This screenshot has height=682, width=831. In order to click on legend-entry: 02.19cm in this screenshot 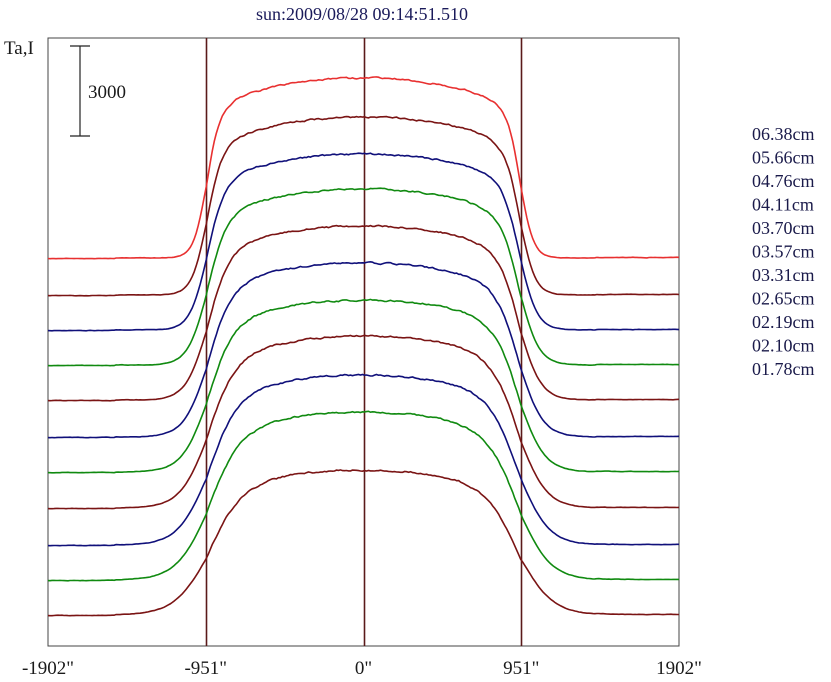, I will do `click(783, 322)`.